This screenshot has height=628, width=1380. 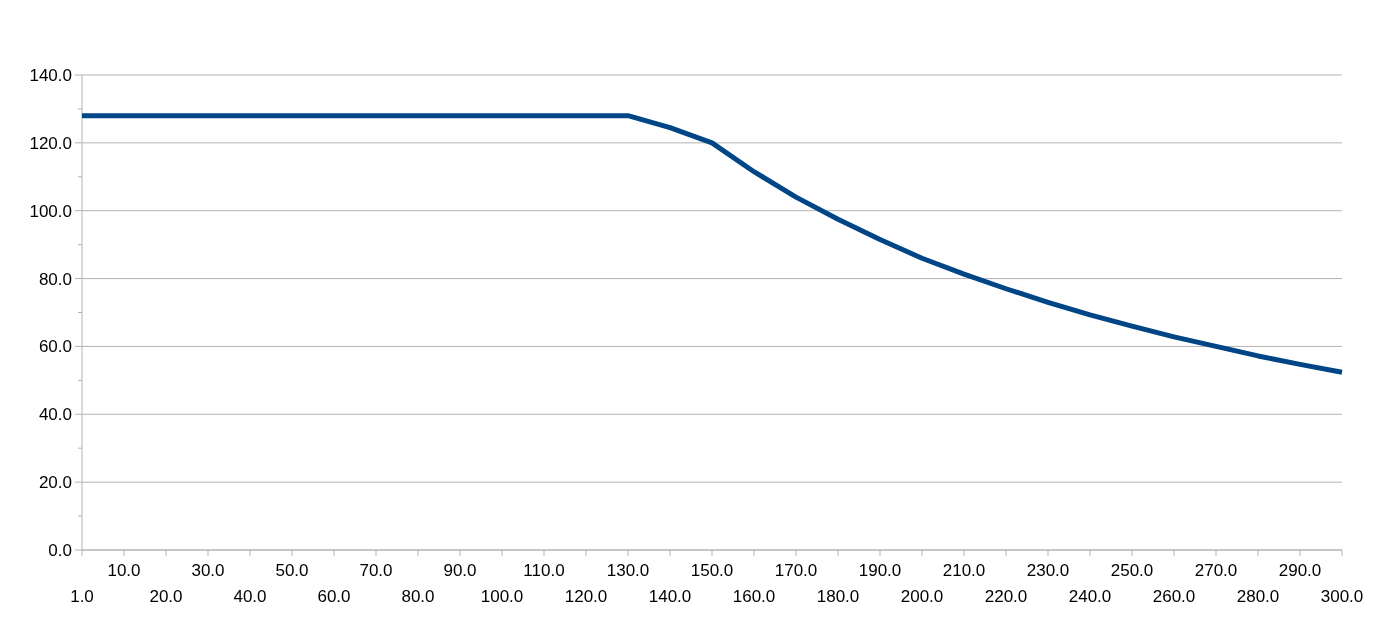 What do you see at coordinates (1216, 570) in the screenshot?
I see `x-tick-label: 270.0` at bounding box center [1216, 570].